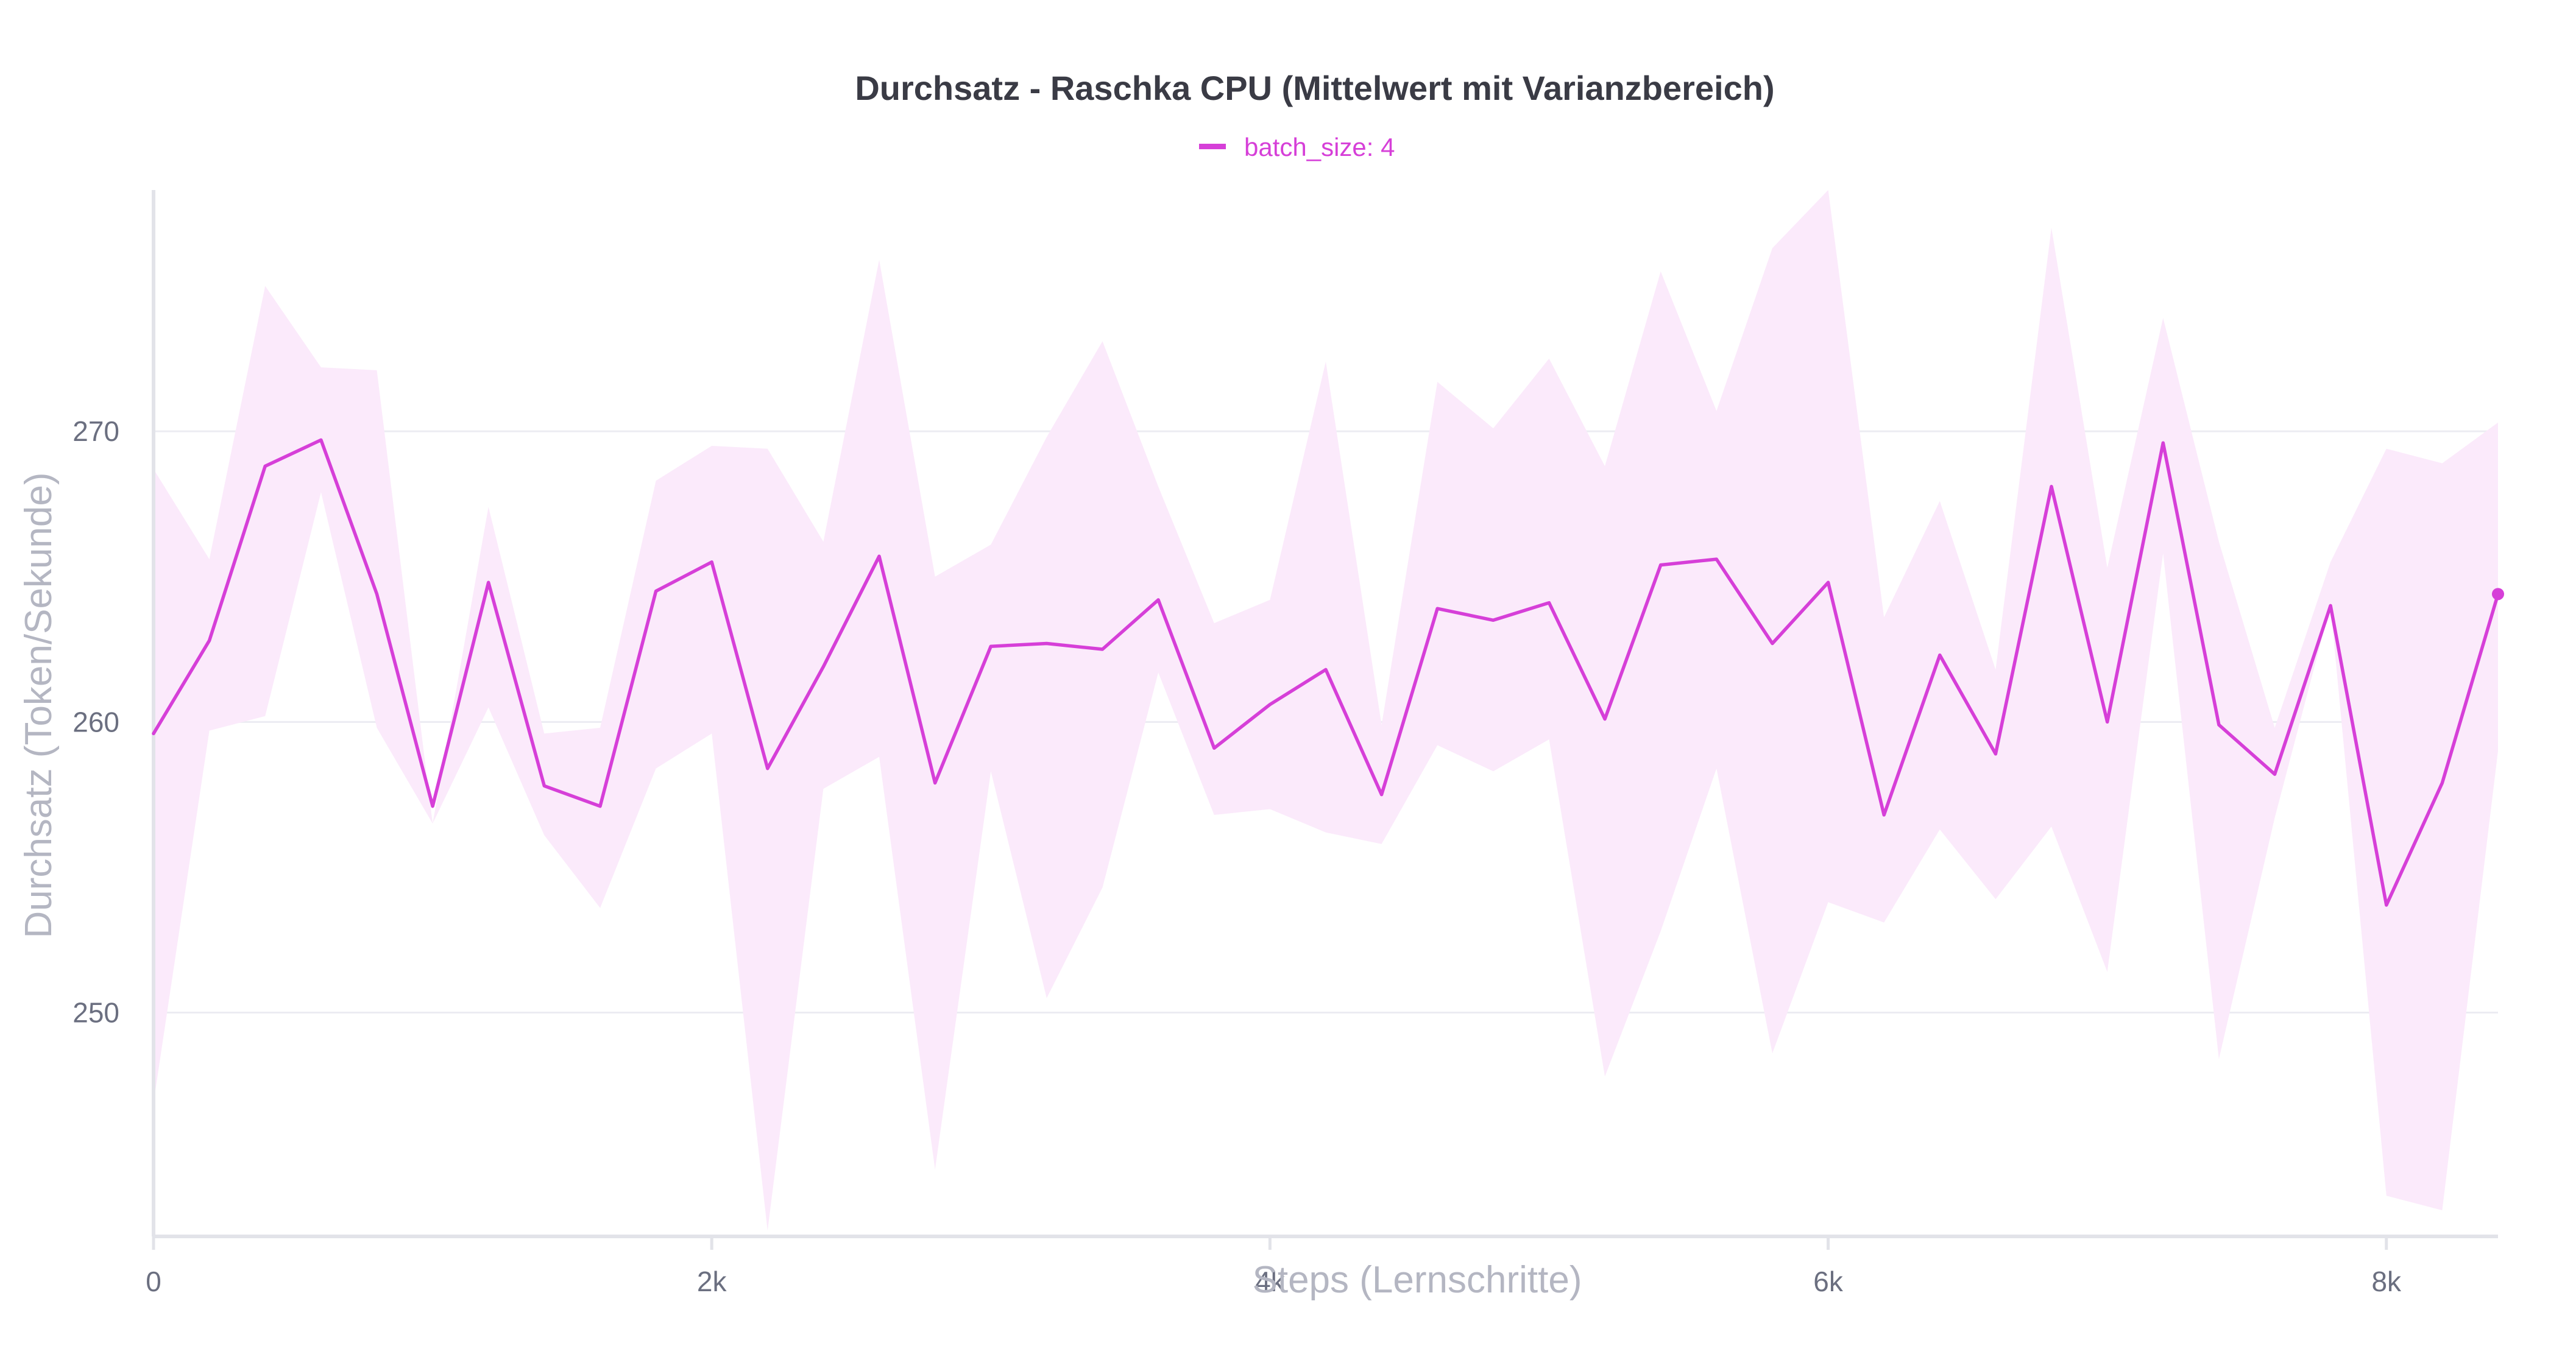 The height and width of the screenshot is (1357, 2576). What do you see at coordinates (96, 431) in the screenshot?
I see `y-tick-label: 270` at bounding box center [96, 431].